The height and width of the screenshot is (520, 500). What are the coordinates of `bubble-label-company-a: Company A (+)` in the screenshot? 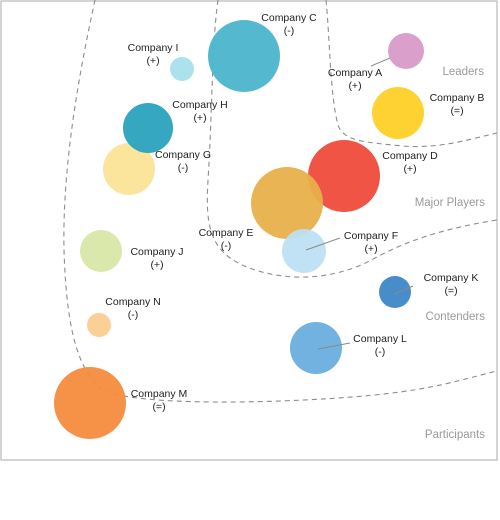 It's located at (355, 79).